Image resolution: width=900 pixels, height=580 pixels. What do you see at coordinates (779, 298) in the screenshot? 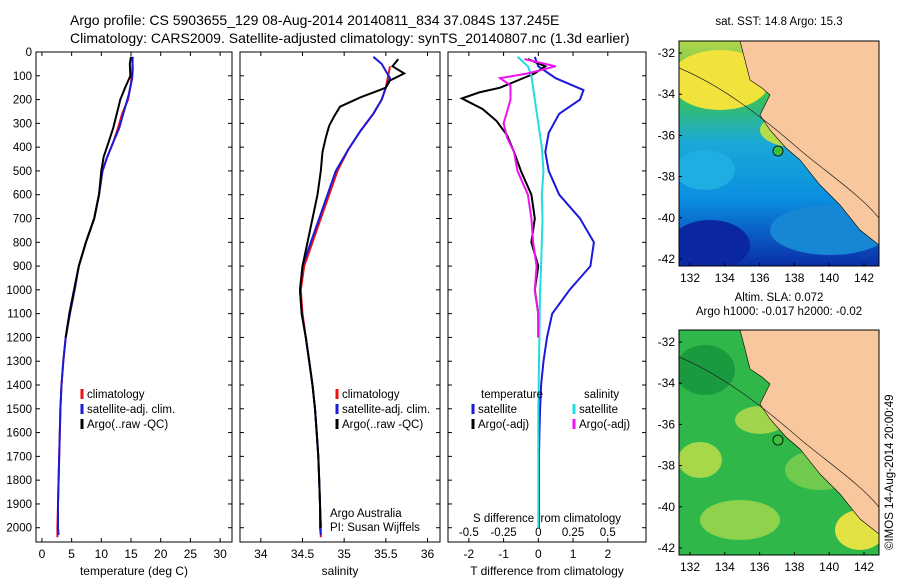
I see `sla-map-title: Altim. SLA: 0.072` at bounding box center [779, 298].